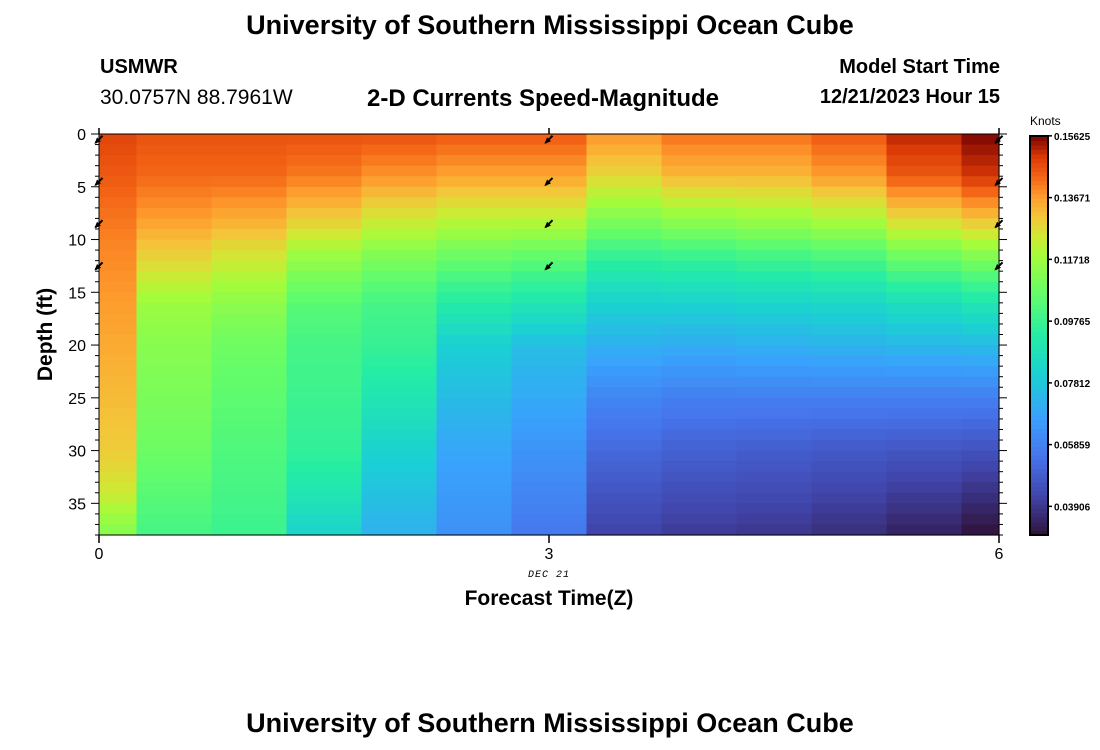 The image size is (1100, 750). Describe the element at coordinates (549, 554) in the screenshot. I see `x-tick-label: 3` at that location.